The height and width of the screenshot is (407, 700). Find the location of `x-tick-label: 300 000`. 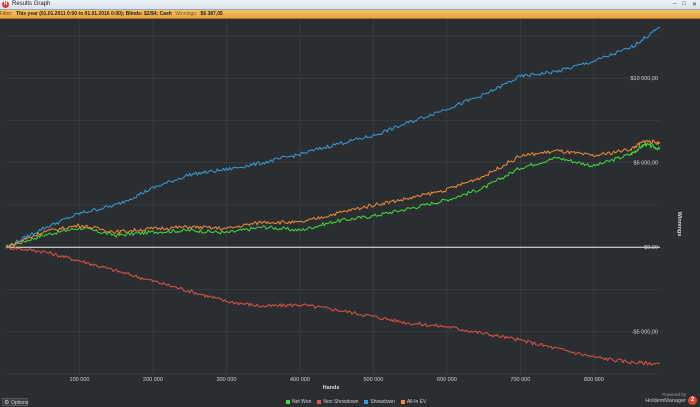

x-tick-label: 300 000 is located at coordinates (227, 380).